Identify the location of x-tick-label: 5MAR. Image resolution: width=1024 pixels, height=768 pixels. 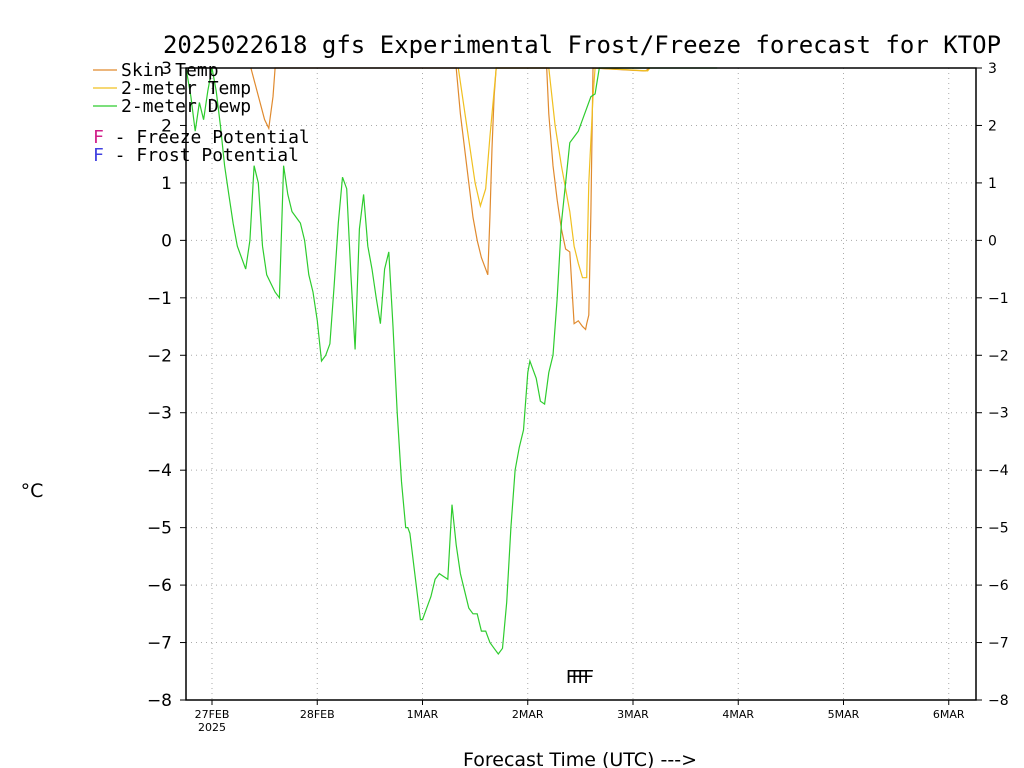
(844, 714).